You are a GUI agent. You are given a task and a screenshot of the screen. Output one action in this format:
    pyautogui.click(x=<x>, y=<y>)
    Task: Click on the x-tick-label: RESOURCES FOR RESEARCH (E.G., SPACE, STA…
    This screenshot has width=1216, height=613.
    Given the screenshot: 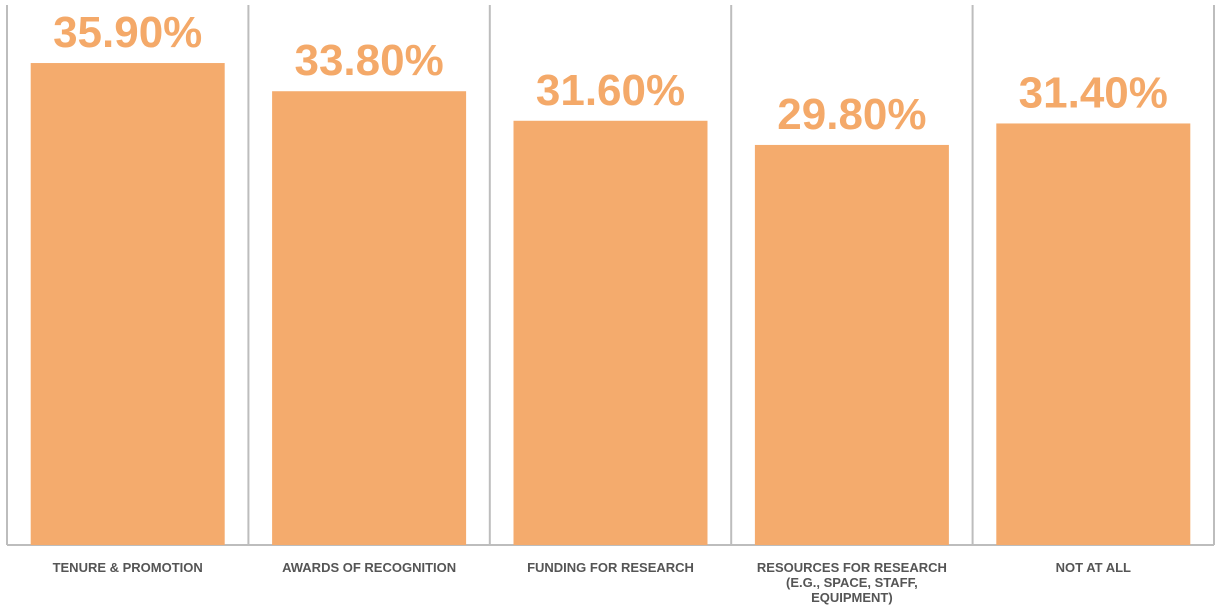 What is the action you would take?
    pyautogui.click(x=851, y=582)
    